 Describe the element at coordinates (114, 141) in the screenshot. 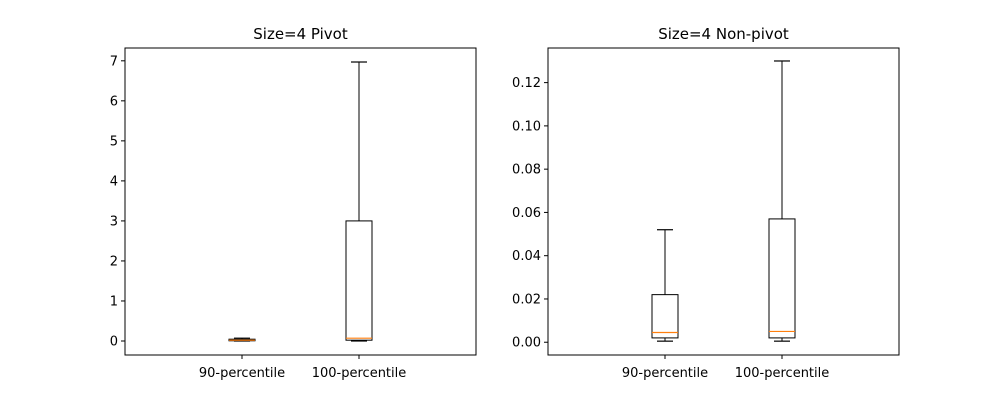

I see `y-tick-label: 5` at that location.